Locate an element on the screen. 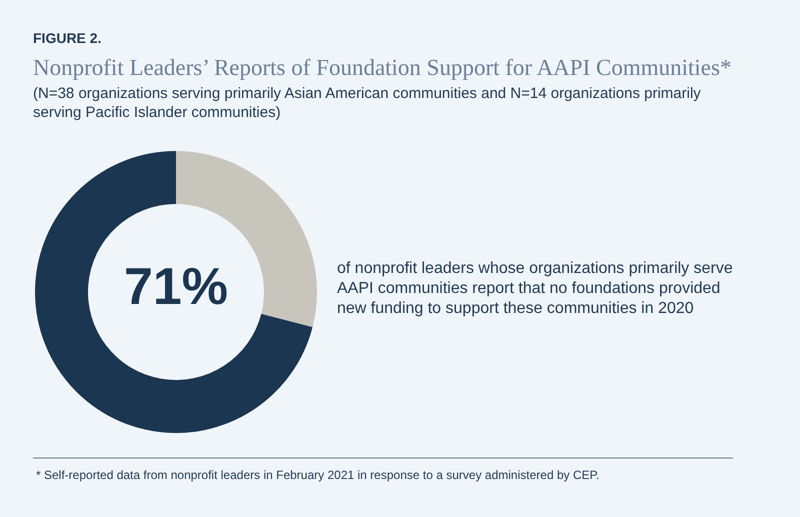 This screenshot has width=800, height=517. text: (N=38 organizations serving primarily Asian American communities and N=14 organizations primarily serving Pacific Islander communities) is located at coordinates (367, 103).